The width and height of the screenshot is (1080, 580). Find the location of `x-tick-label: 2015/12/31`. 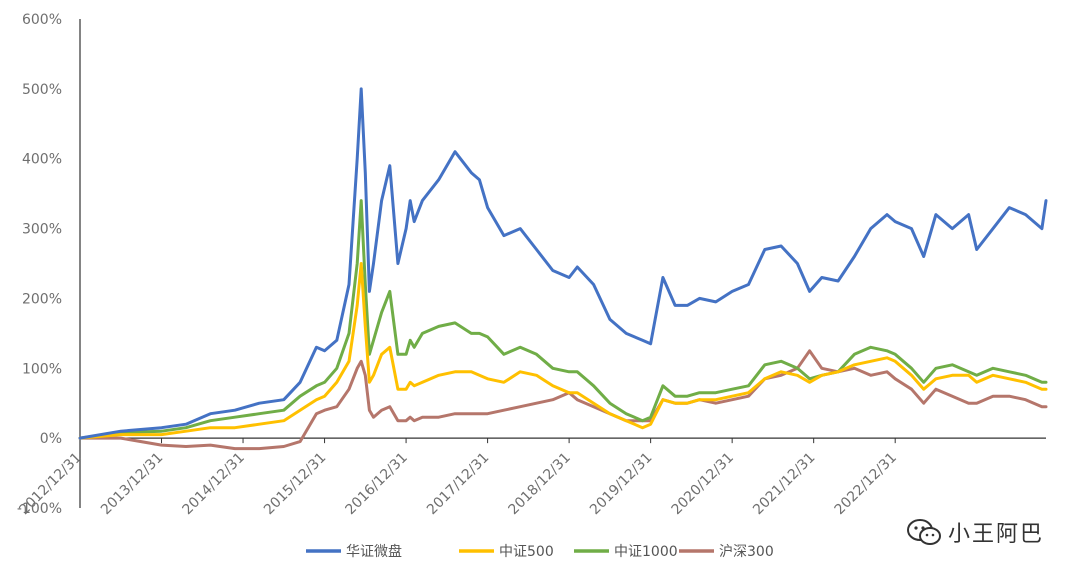

x-tick-label: 2015/12/31 is located at coordinates (295, 484).